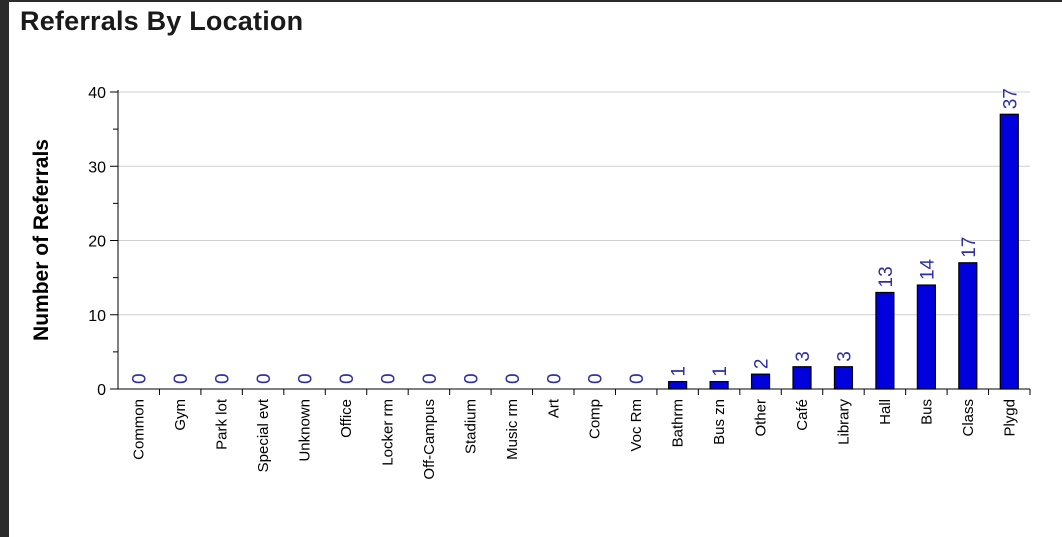 This screenshot has height=537, width=1062. What do you see at coordinates (139, 429) in the screenshot?
I see `category-label: Common` at bounding box center [139, 429].